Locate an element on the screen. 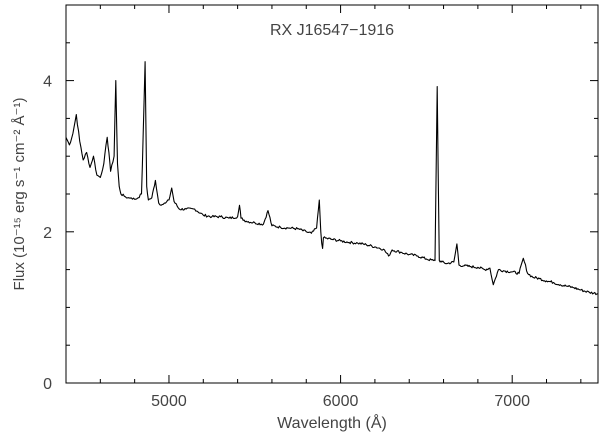  x-tick-label: 7000 is located at coordinates (512, 401).